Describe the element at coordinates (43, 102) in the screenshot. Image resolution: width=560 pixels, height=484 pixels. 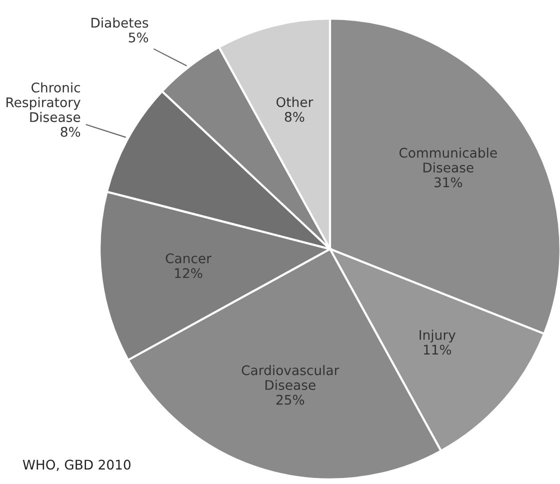
I see `slice-label: Chronic Respiratory Disease` at that location.